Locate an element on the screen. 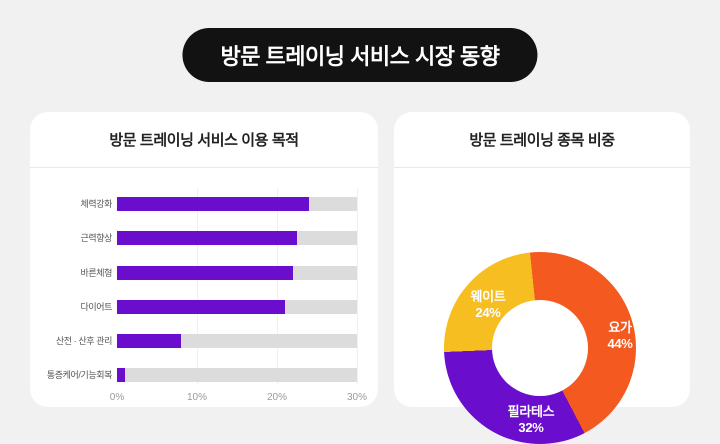 Image resolution: width=720 pixels, height=444 pixels. bar-category-label: 산전 · 산후 관리 is located at coordinates (84, 341).